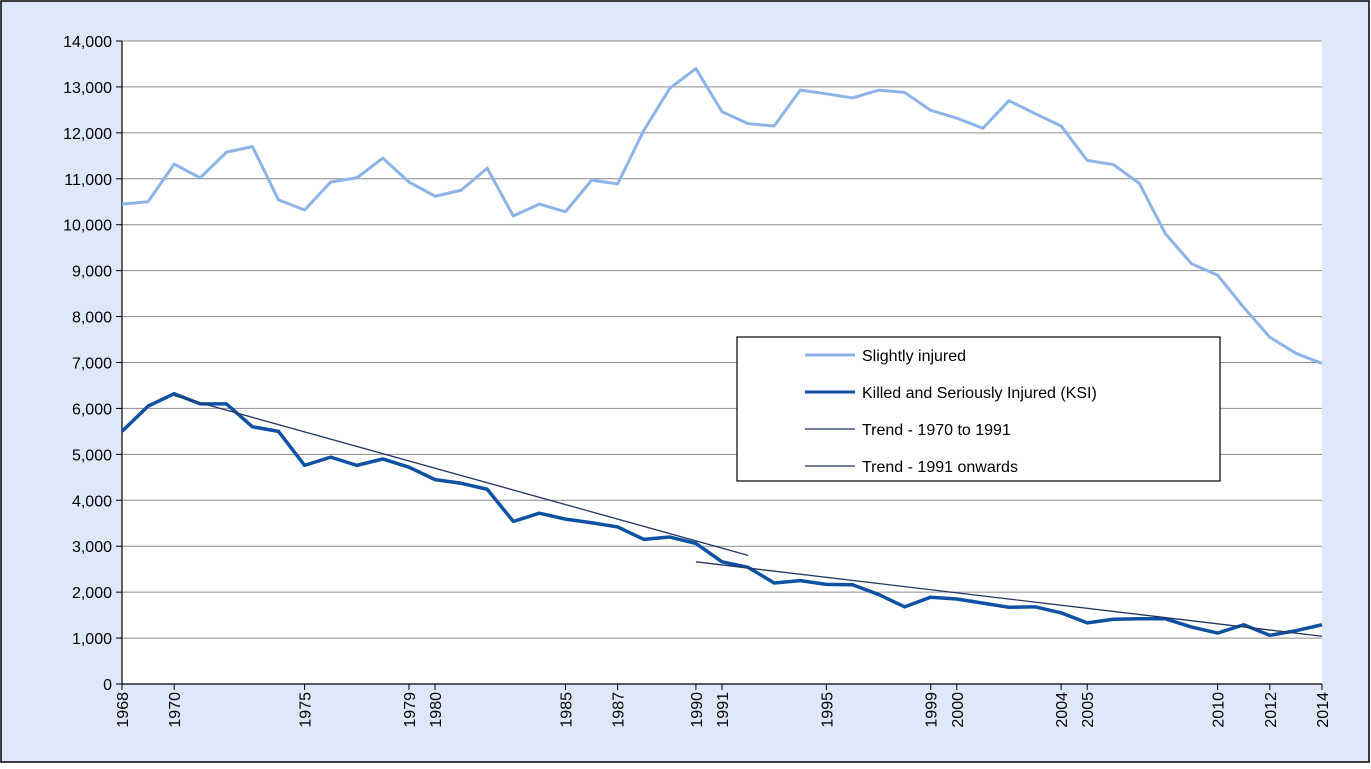  I want to click on y-tick-label: 13,000, so click(87, 88).